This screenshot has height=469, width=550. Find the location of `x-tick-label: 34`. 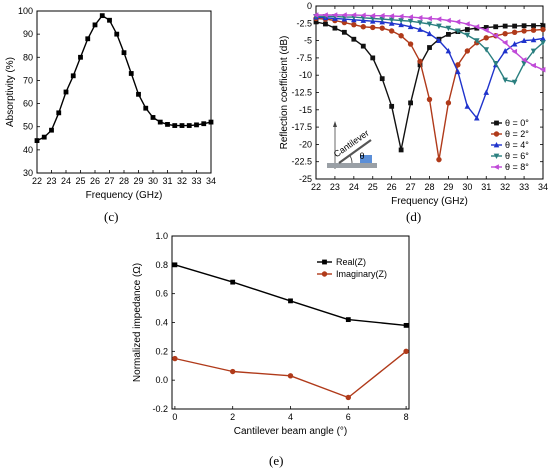

x-tick-label: 34 is located at coordinates (211, 181).